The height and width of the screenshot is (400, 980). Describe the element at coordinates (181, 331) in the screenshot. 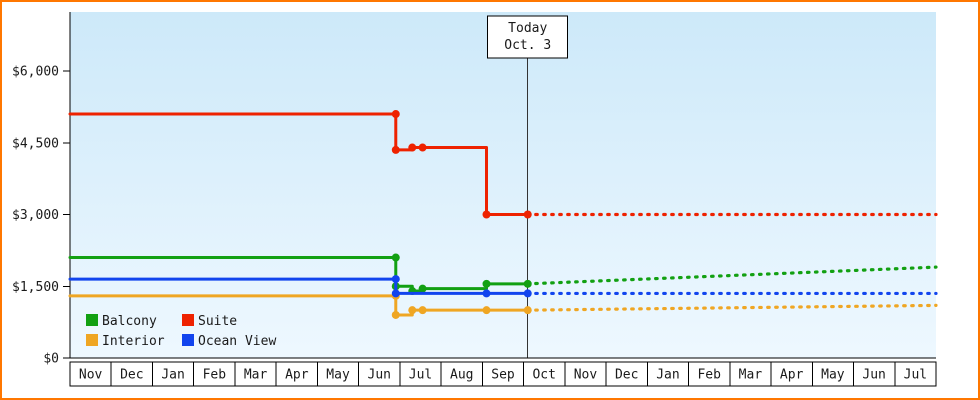

I see `legend: Balcony Suite Interior Ocean View` at that location.